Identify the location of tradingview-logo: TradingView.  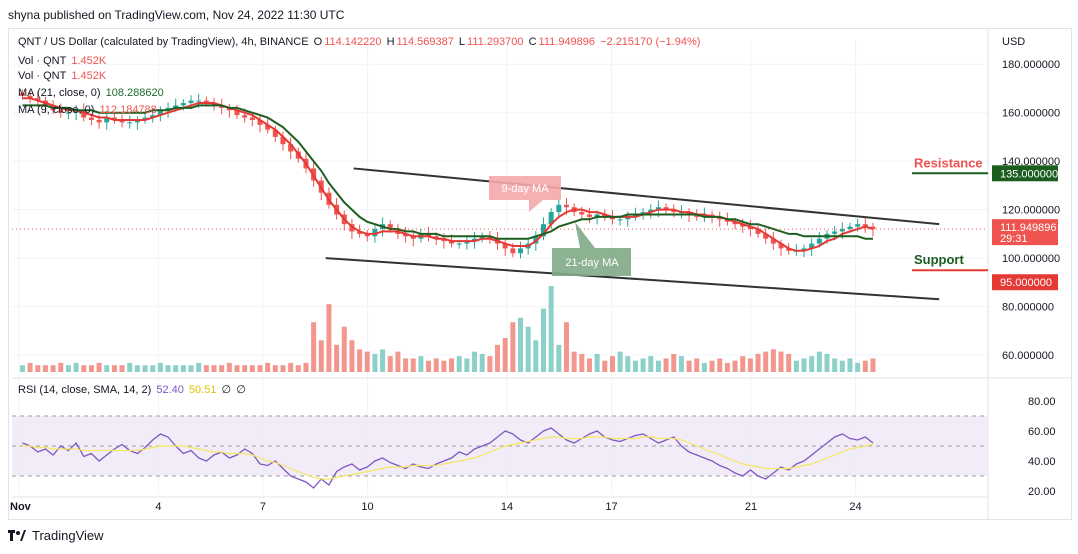
(56, 535).